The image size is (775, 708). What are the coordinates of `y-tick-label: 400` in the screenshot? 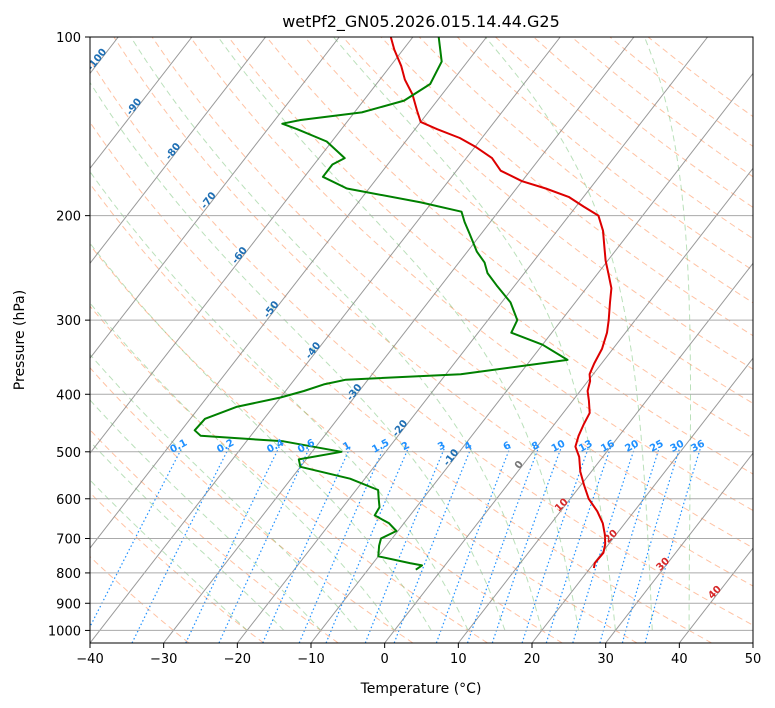 It's located at (68, 395).